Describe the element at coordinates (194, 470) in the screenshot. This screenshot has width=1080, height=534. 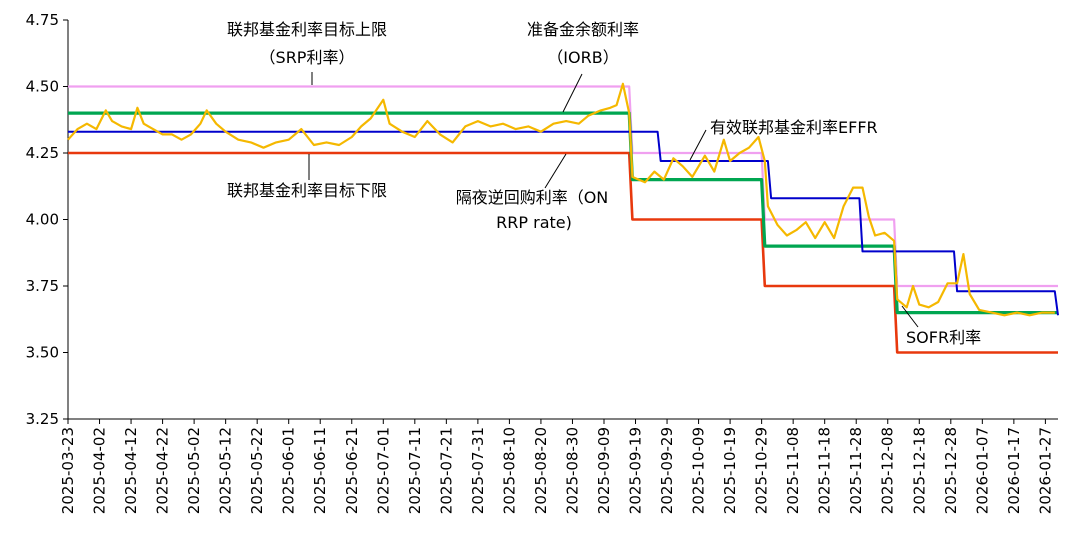
I see `x-tick-label: 2025-05-02` at that location.